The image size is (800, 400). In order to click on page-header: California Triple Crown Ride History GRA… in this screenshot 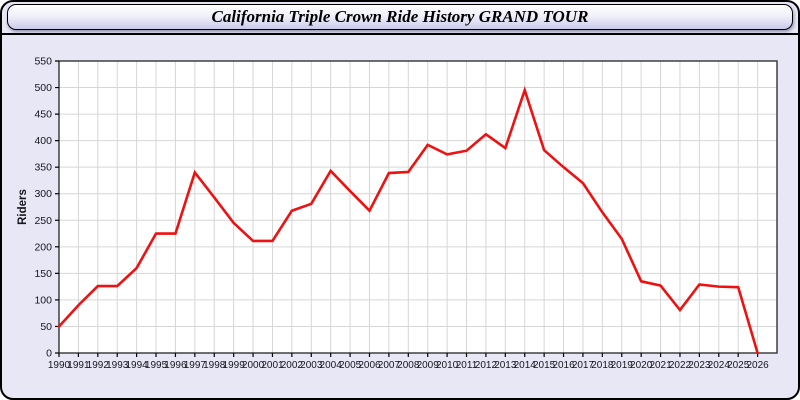, I will do `click(400, 18)`.